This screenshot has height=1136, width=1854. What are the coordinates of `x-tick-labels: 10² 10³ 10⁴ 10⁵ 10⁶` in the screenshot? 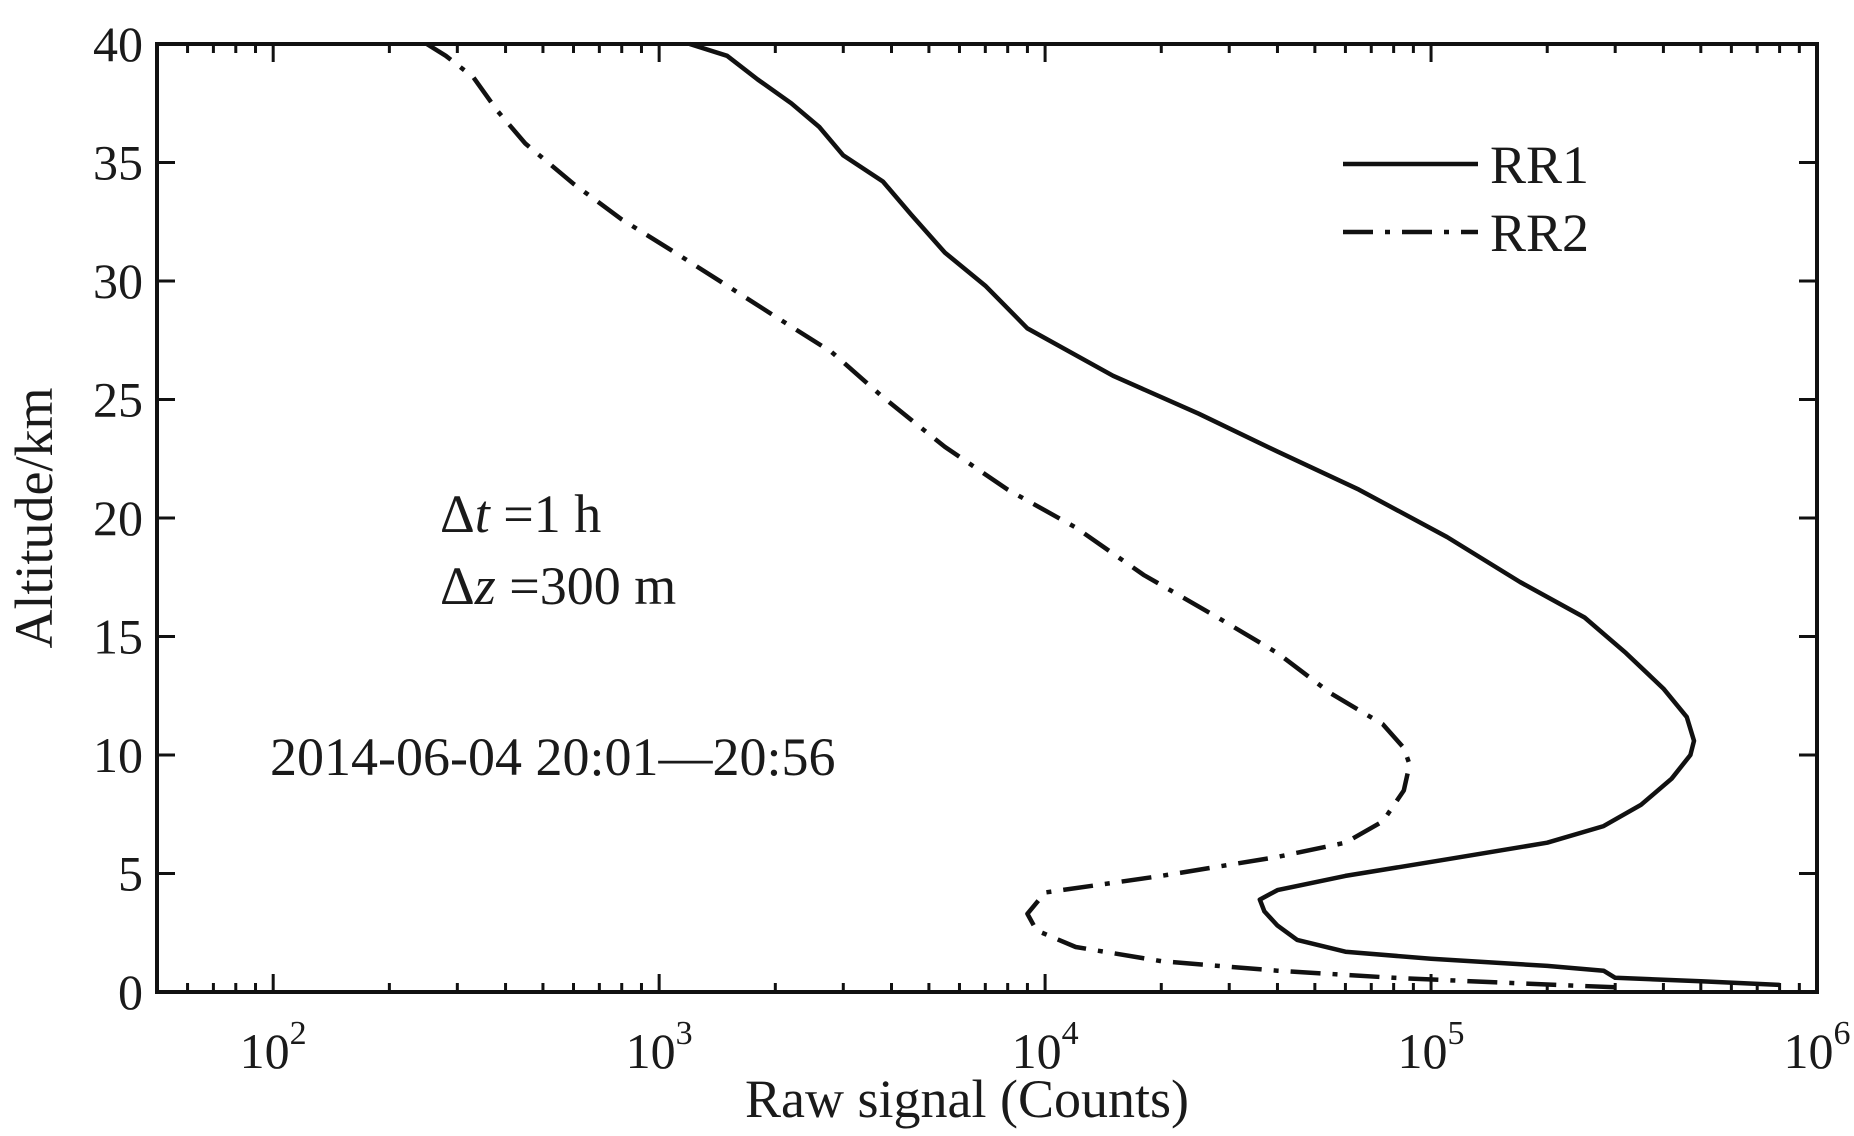 It's located at (1045, 1047).